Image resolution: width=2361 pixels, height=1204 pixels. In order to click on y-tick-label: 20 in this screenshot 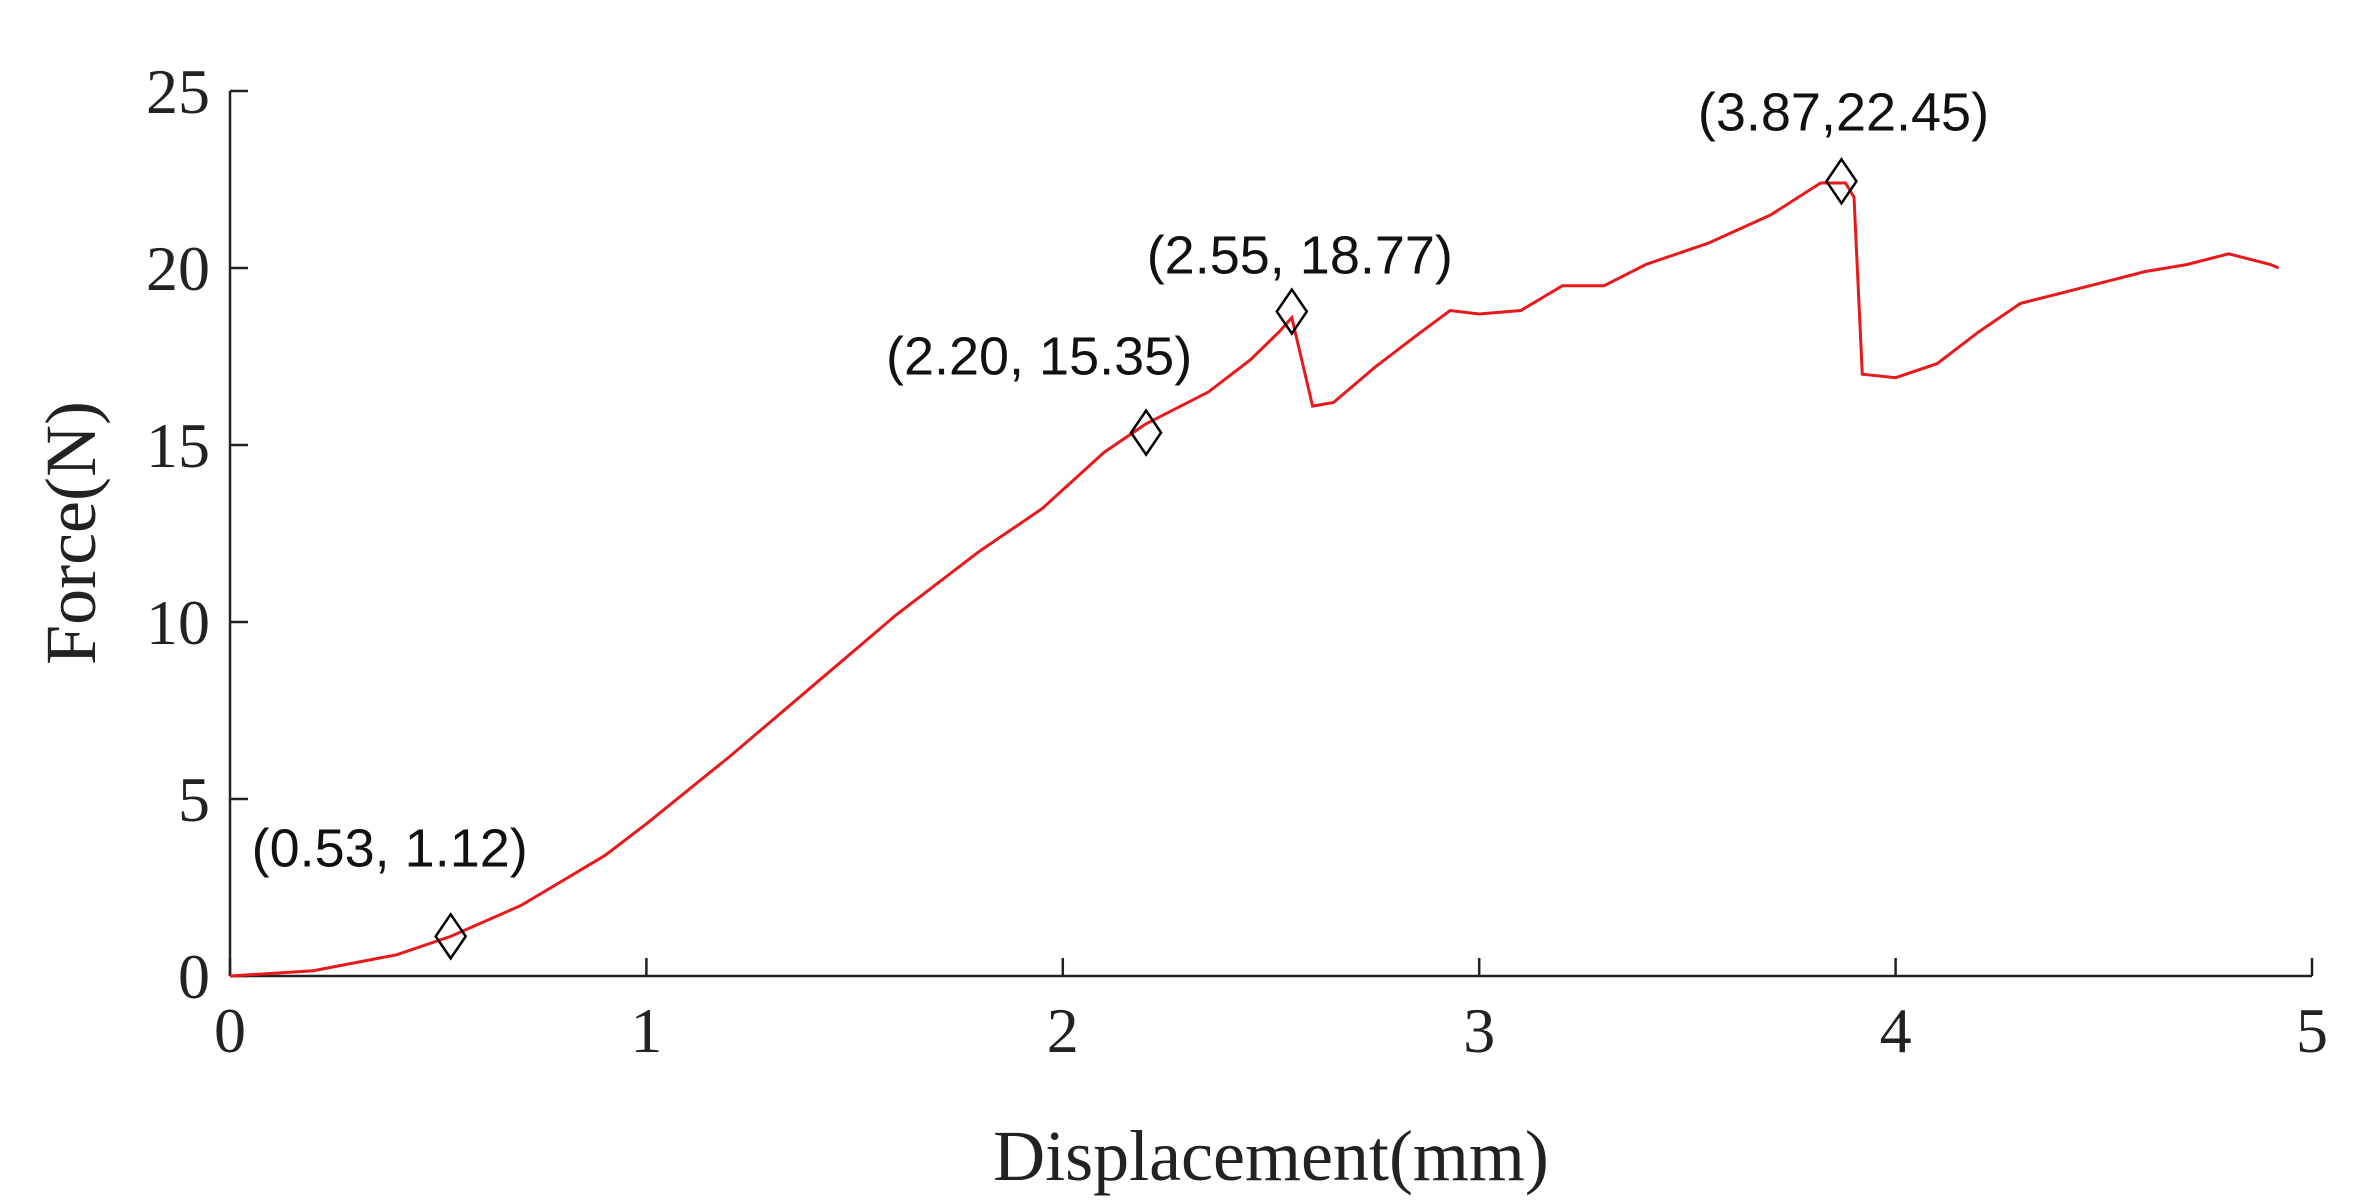, I will do `click(178, 268)`.